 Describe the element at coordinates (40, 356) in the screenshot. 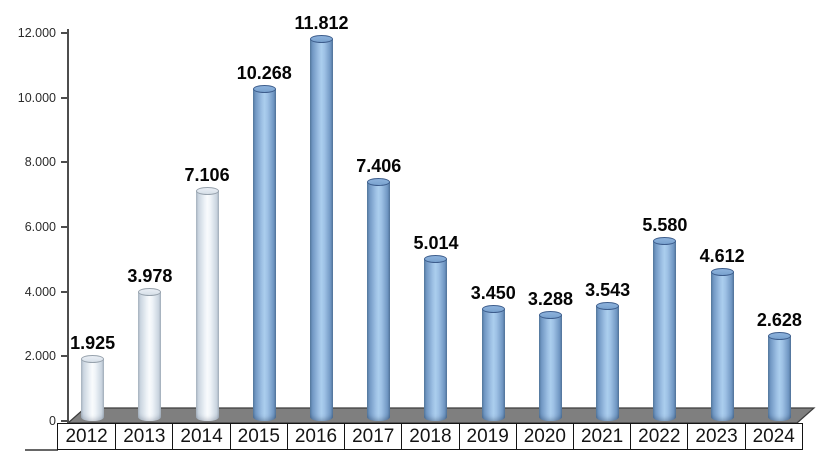

I see `y-tick-label: 2.000` at that location.